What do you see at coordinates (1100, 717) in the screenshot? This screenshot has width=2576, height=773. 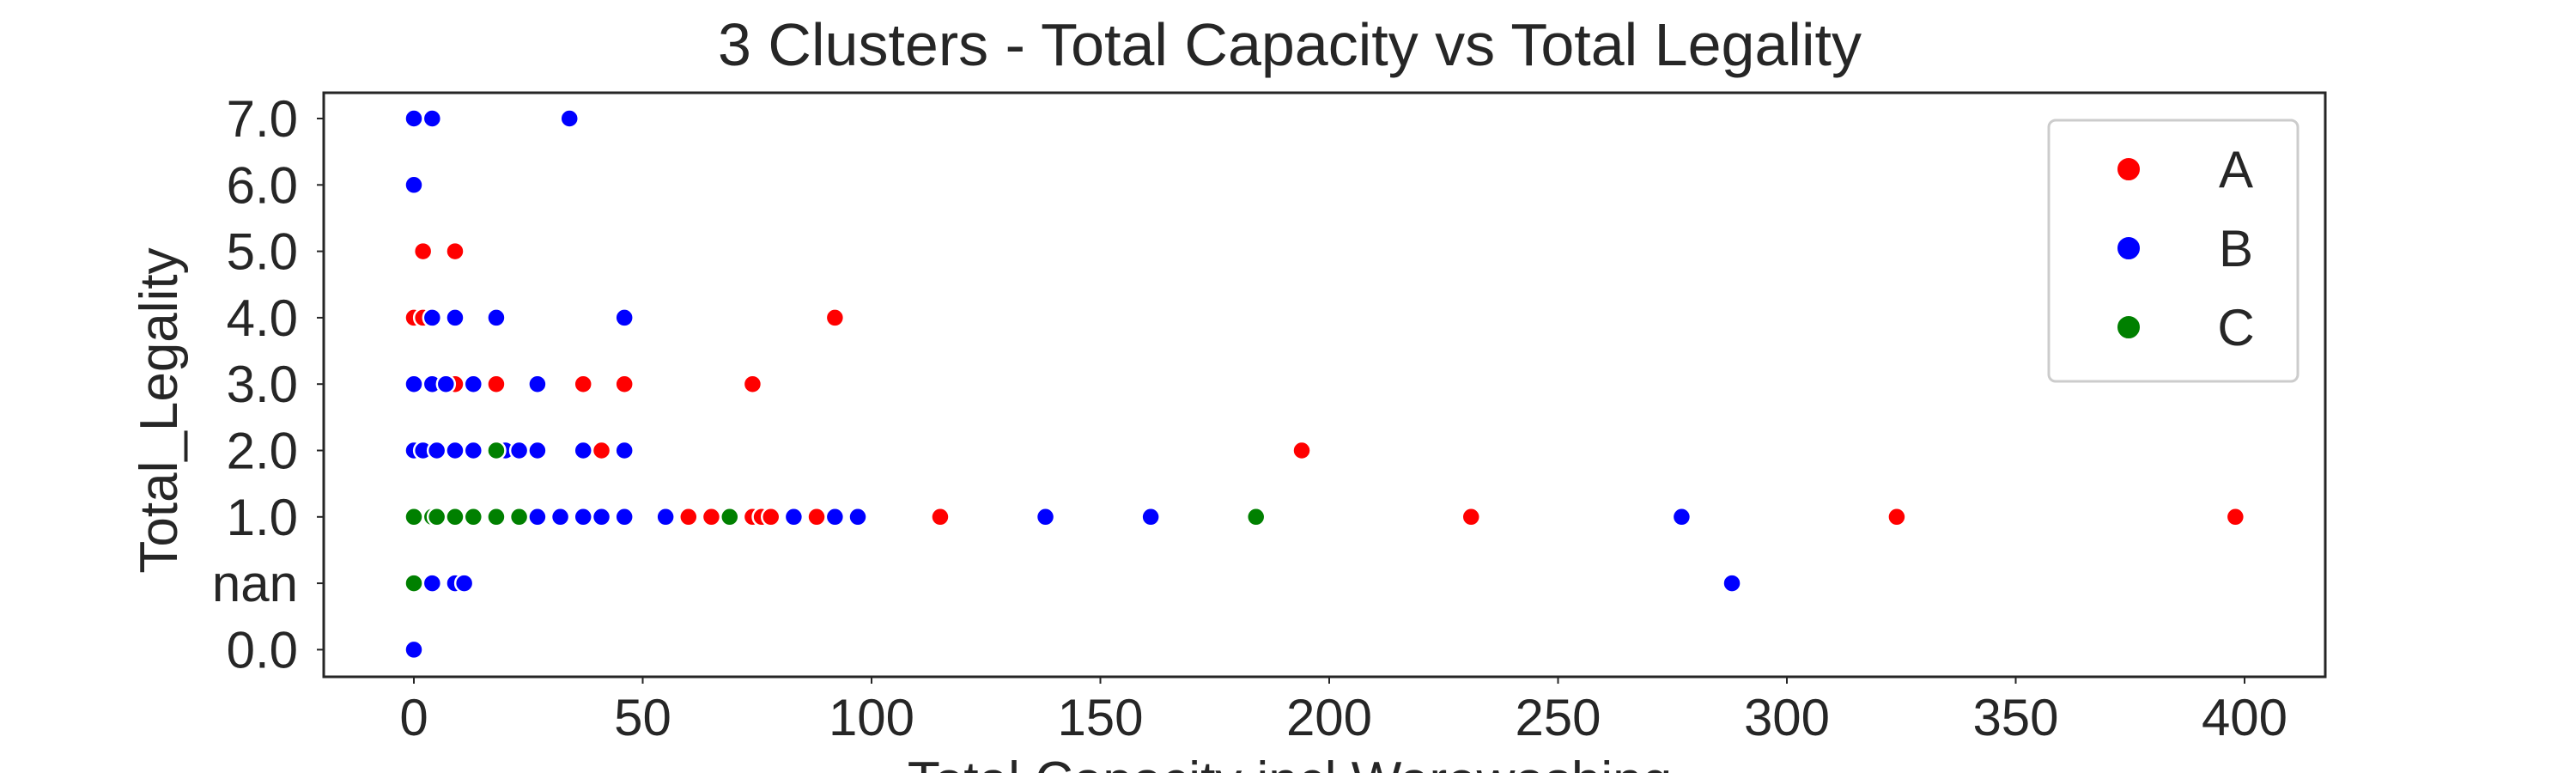 I see `x-tick-label: 150` at bounding box center [1100, 717].